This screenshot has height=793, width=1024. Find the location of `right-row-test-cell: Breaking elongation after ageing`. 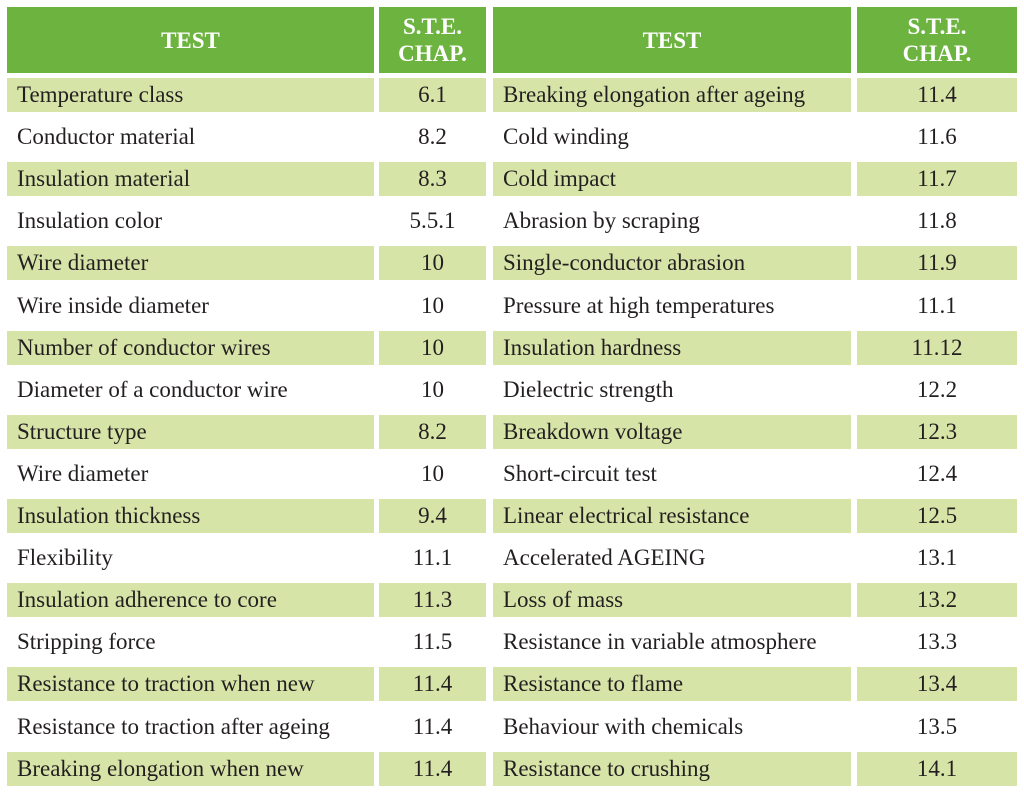

right-row-test-cell: Breaking elongation after ageing is located at coordinates (672, 95).